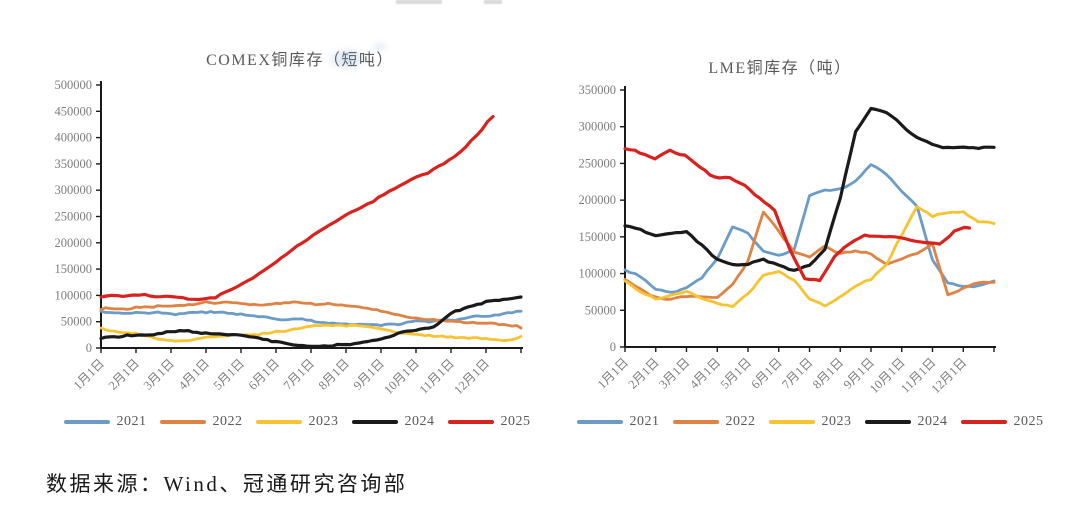 The height and width of the screenshot is (527, 1080). I want to click on y-tick-label: 400000, so click(74, 138).